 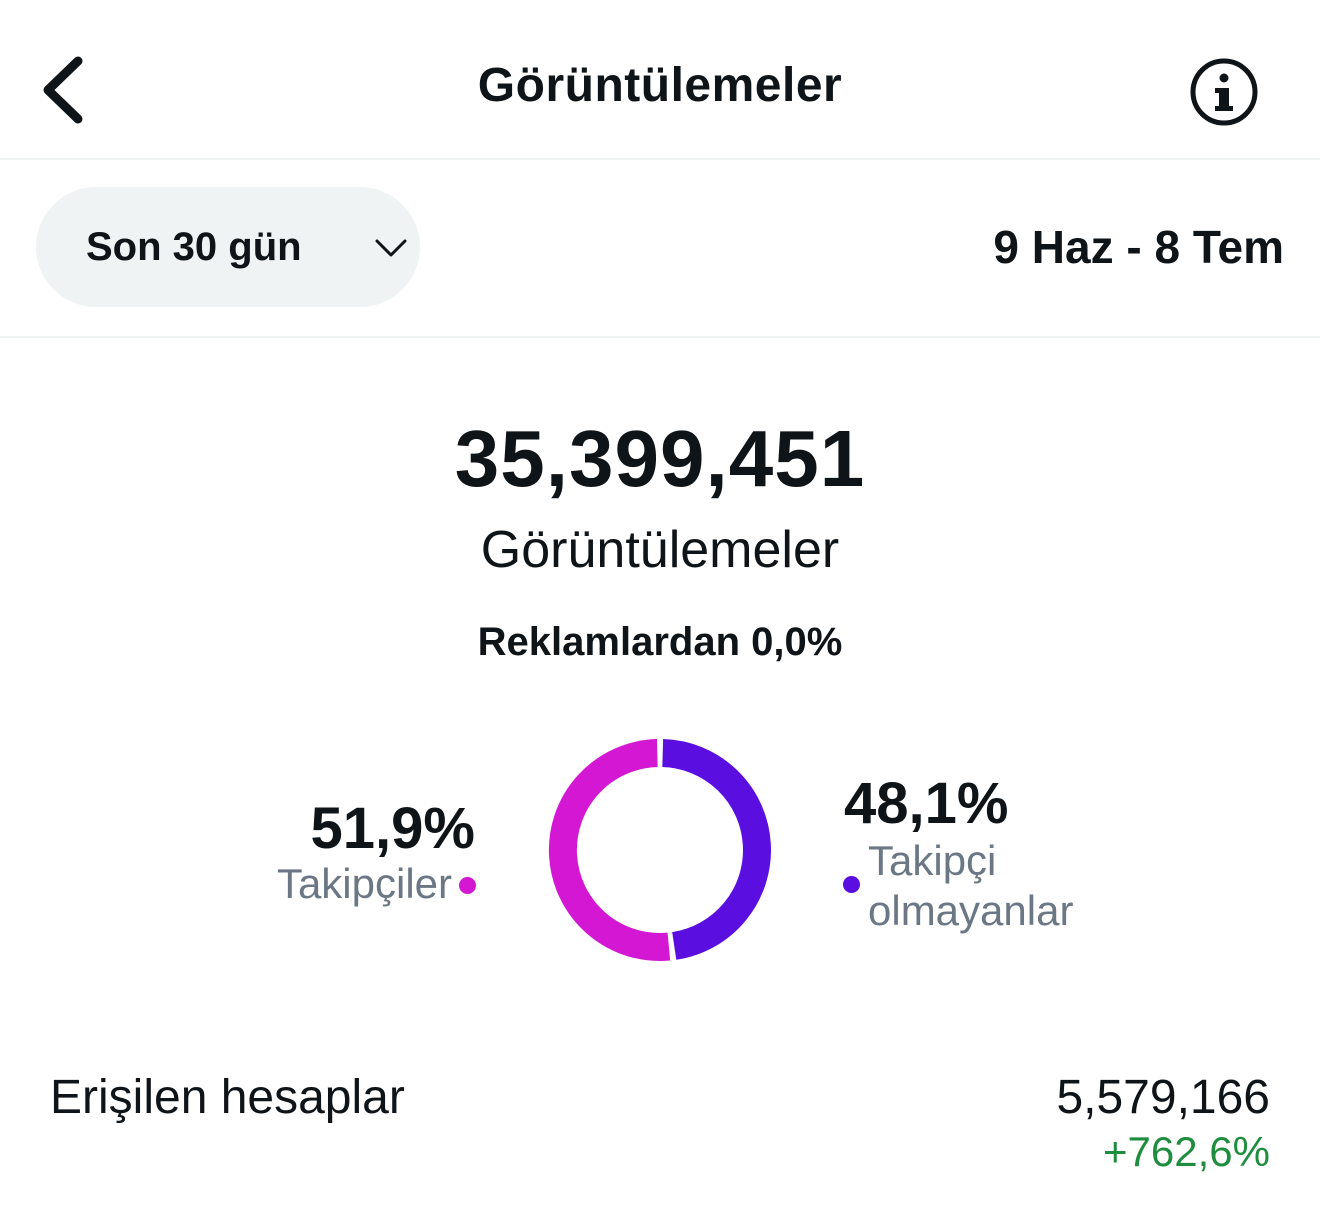 I want to click on followers-donut-chart, so click(x=659, y=850).